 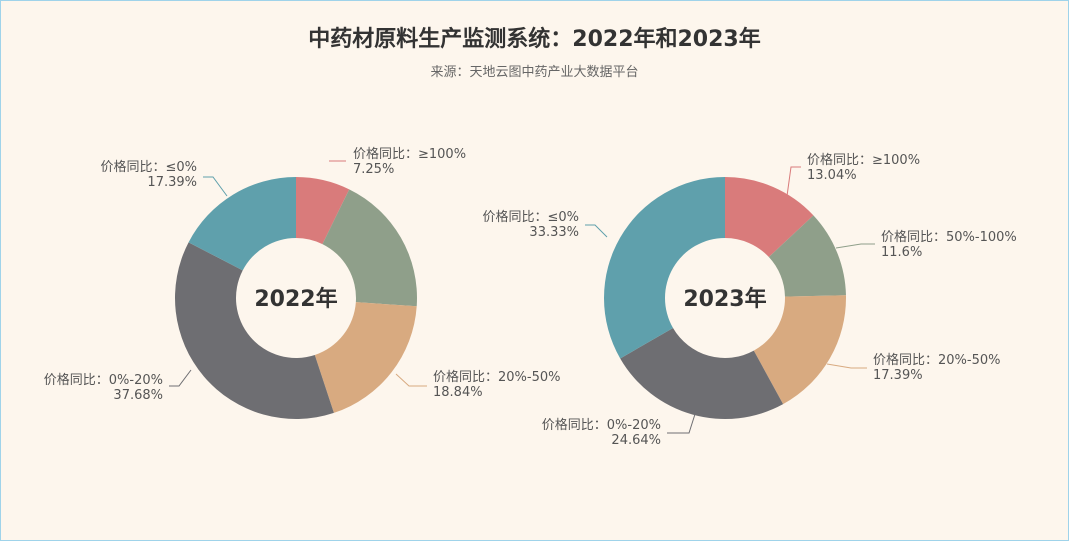 What do you see at coordinates (832, 175) in the screenshot?
I see `slice-value-label: 13.04%` at bounding box center [832, 175].